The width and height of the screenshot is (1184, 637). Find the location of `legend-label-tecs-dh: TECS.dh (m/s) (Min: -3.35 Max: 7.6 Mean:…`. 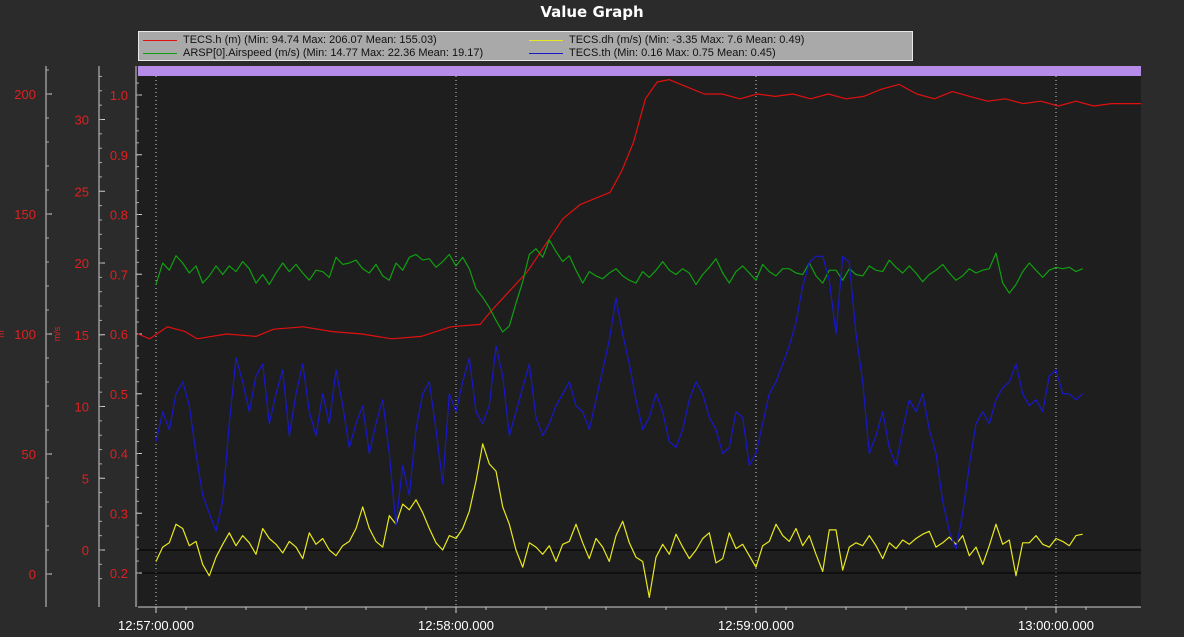

legend-label-tecs-dh: TECS.dh (m/s) (Min: -3.35 Max: 7.6 Mean:… is located at coordinates (687, 40).